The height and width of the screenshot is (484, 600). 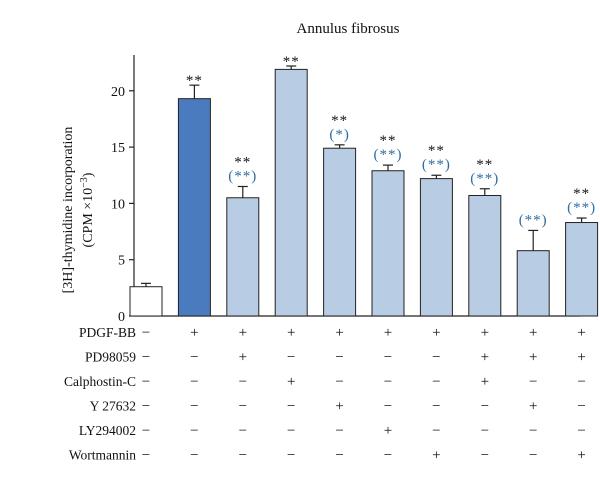 I want to click on svg-text: [3H]-thymidine incorporation, so click(x=68, y=210).